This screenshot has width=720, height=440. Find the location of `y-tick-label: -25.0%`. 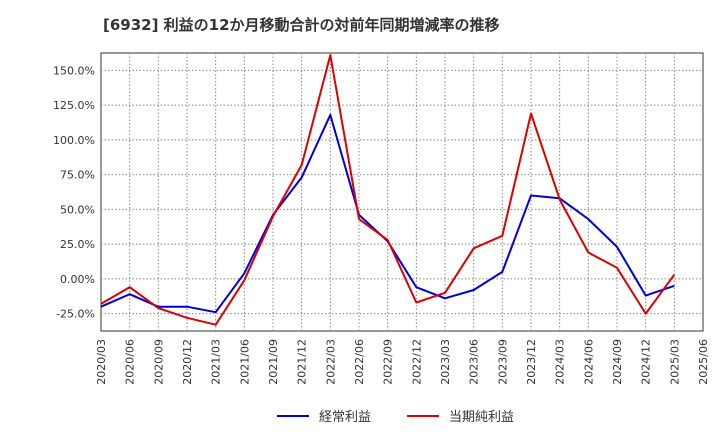

y-tick-label: -25.0% is located at coordinates (75, 314).